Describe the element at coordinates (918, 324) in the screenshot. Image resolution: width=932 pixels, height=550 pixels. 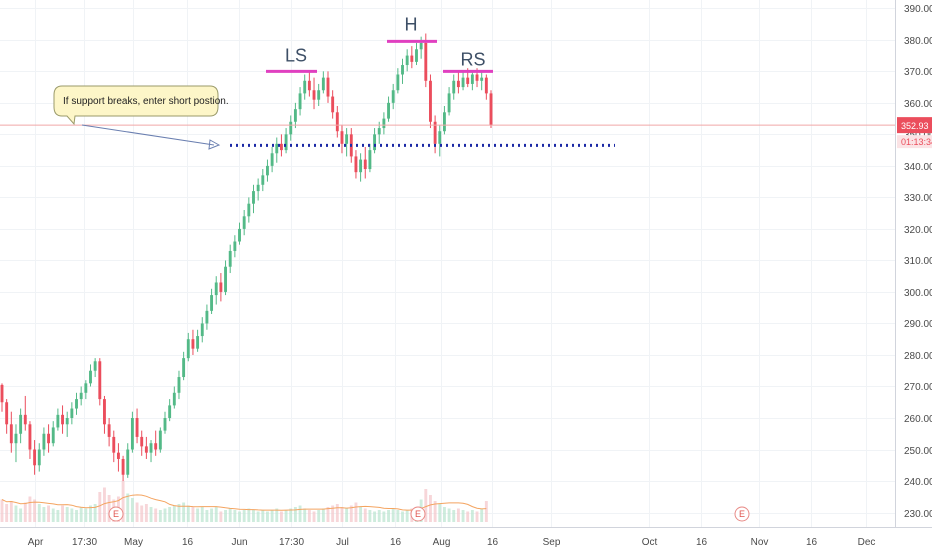
I see `y-tick-label: 290.00` at that location.